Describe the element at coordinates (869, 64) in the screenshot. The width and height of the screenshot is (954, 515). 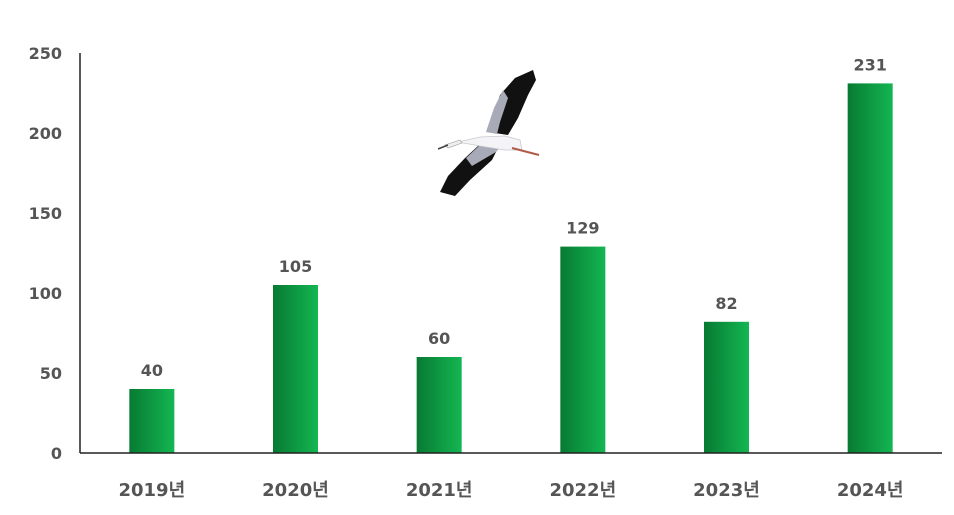
I see `data-label: 231` at that location.